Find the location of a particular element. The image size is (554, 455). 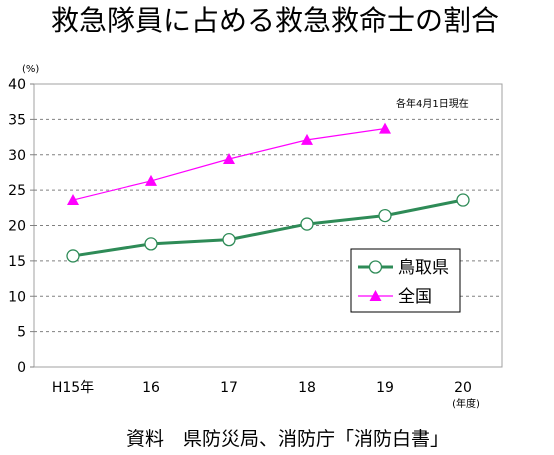

y-tick-label: 5 is located at coordinates (21, 333).